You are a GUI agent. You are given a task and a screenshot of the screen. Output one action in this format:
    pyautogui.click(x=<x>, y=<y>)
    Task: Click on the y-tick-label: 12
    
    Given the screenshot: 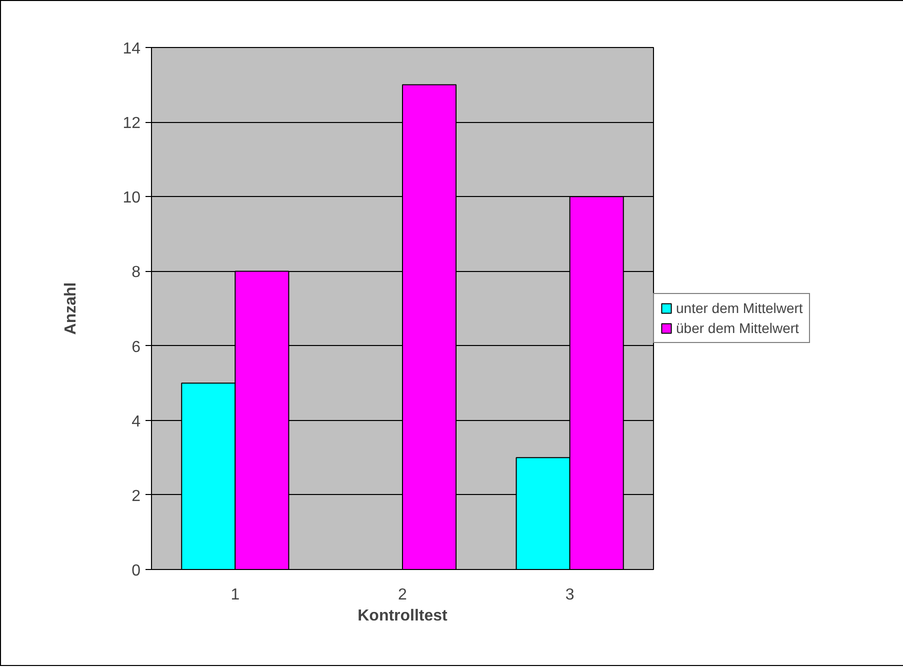 What is the action you would take?
    pyautogui.click(x=131, y=123)
    